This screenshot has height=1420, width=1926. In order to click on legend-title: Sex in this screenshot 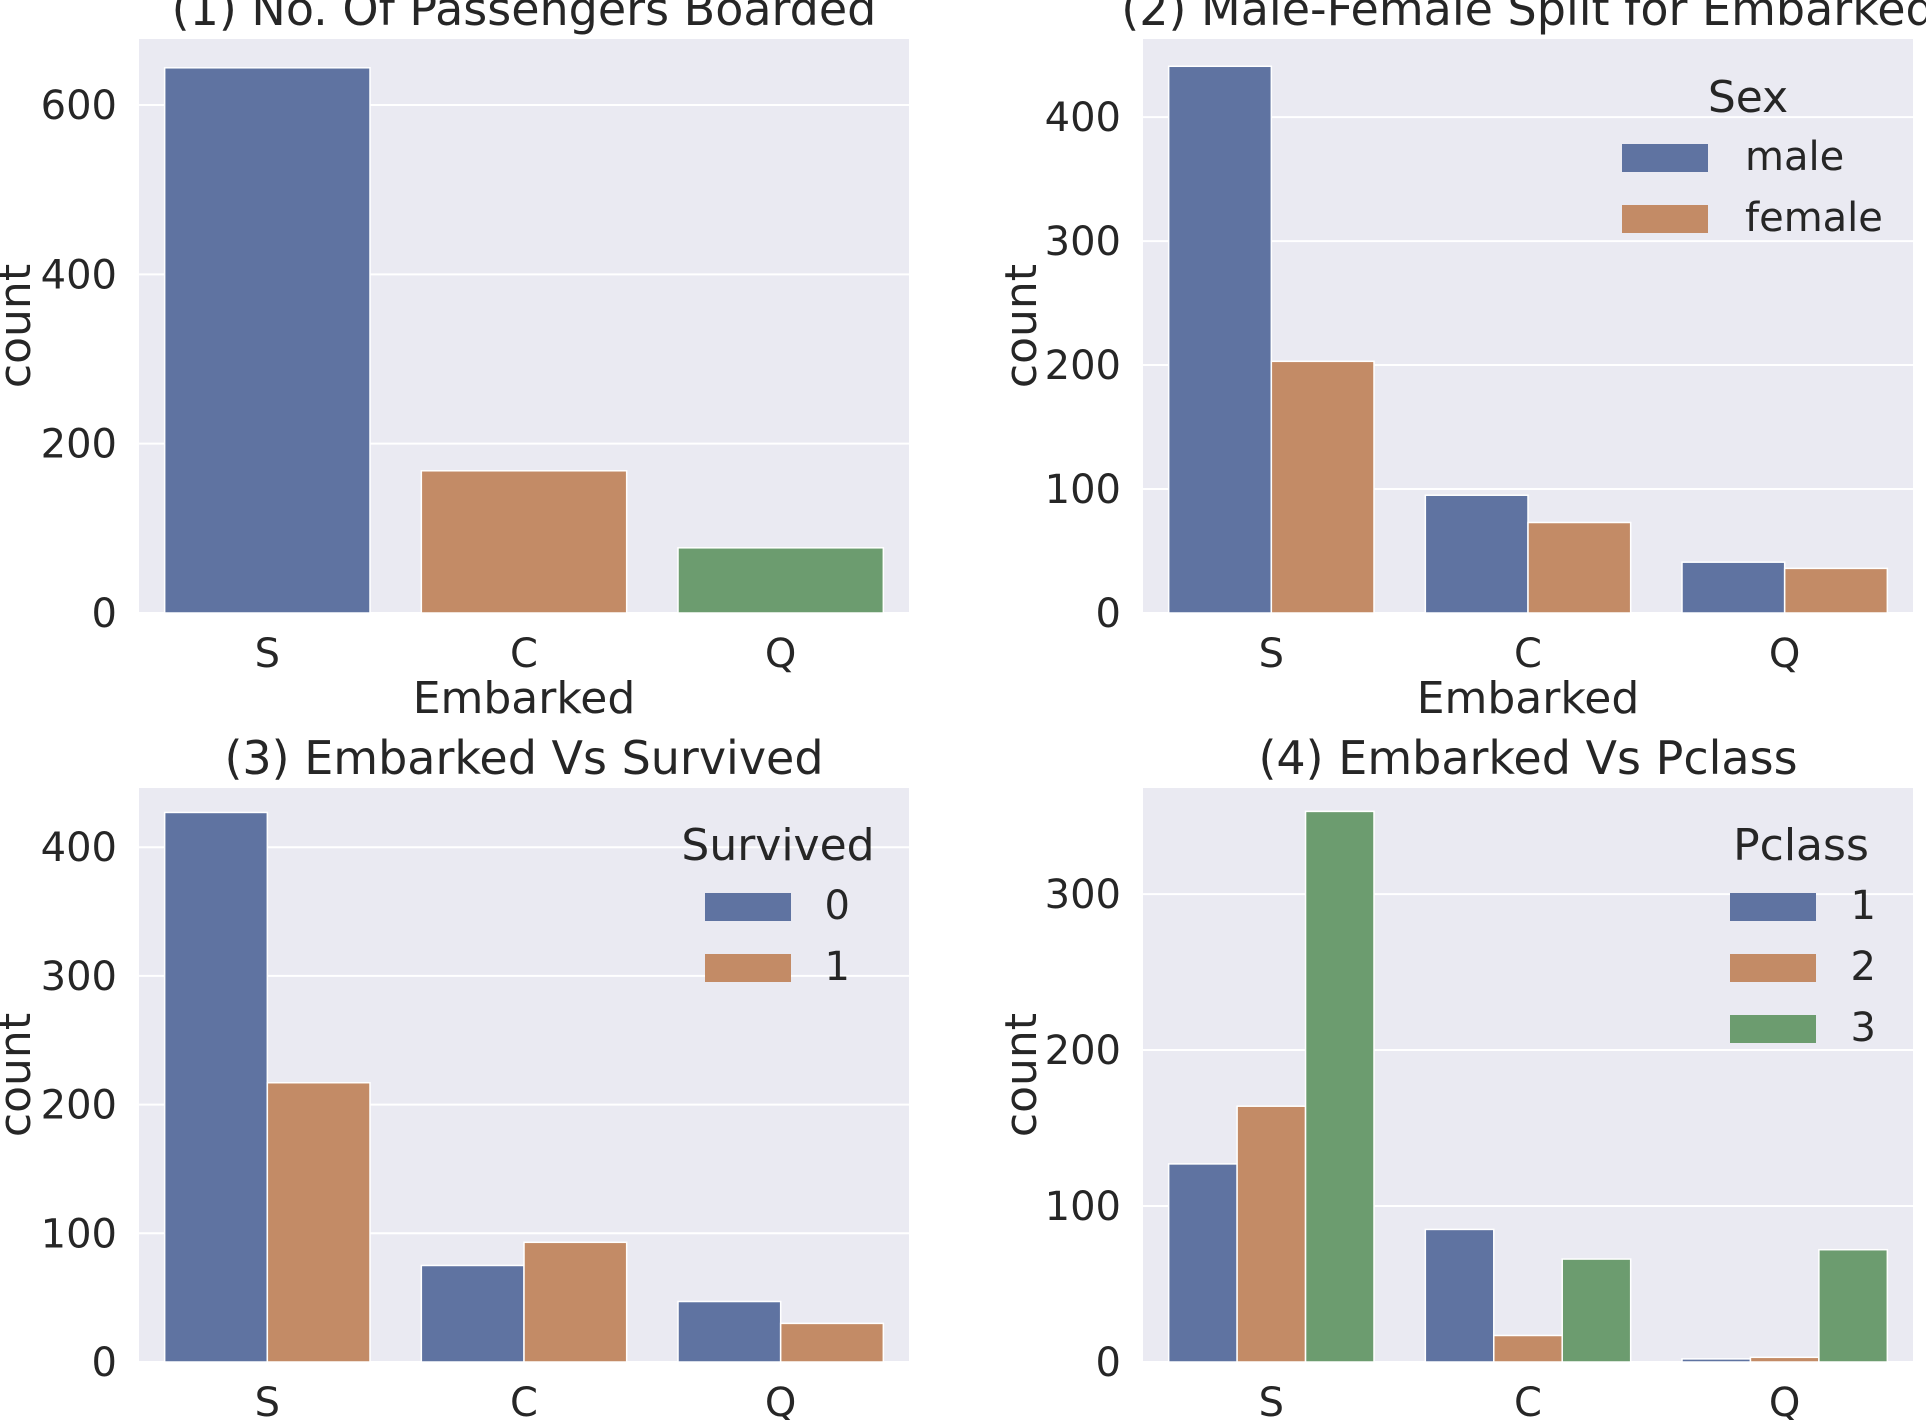, I will do `click(1748, 97)`.